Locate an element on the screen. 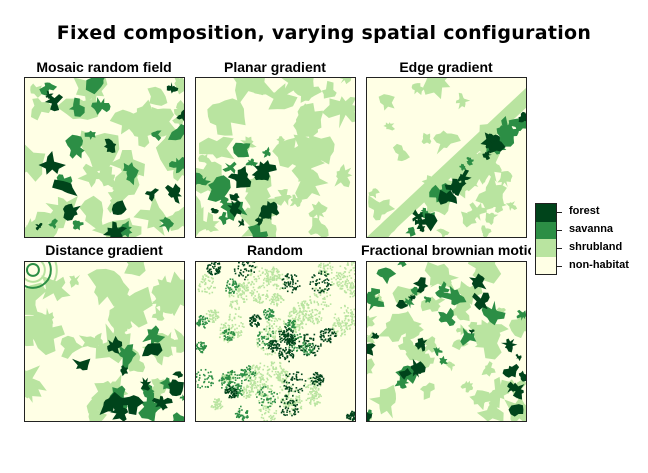  legend-label-non-habitat: non-habitat is located at coordinates (599, 265).